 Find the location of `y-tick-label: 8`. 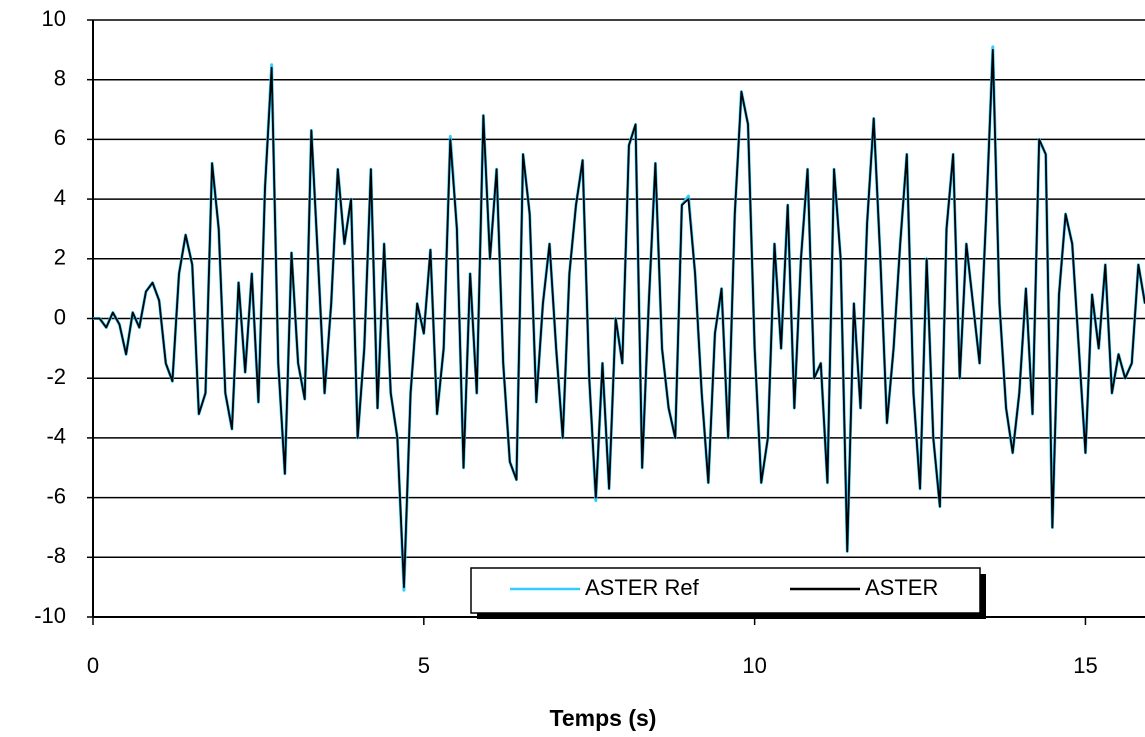

y-tick-label: 8 is located at coordinates (60, 78).